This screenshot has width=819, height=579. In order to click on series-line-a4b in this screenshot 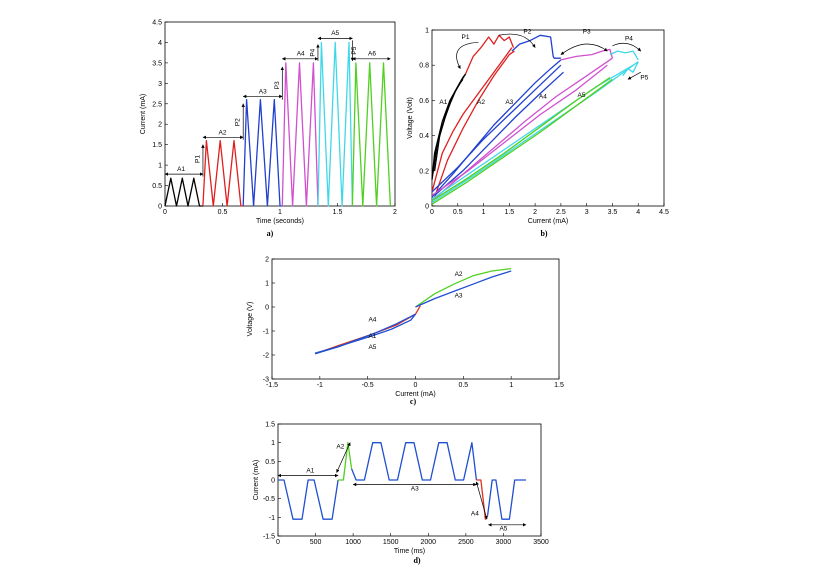, I will do `click(519, 130)`.